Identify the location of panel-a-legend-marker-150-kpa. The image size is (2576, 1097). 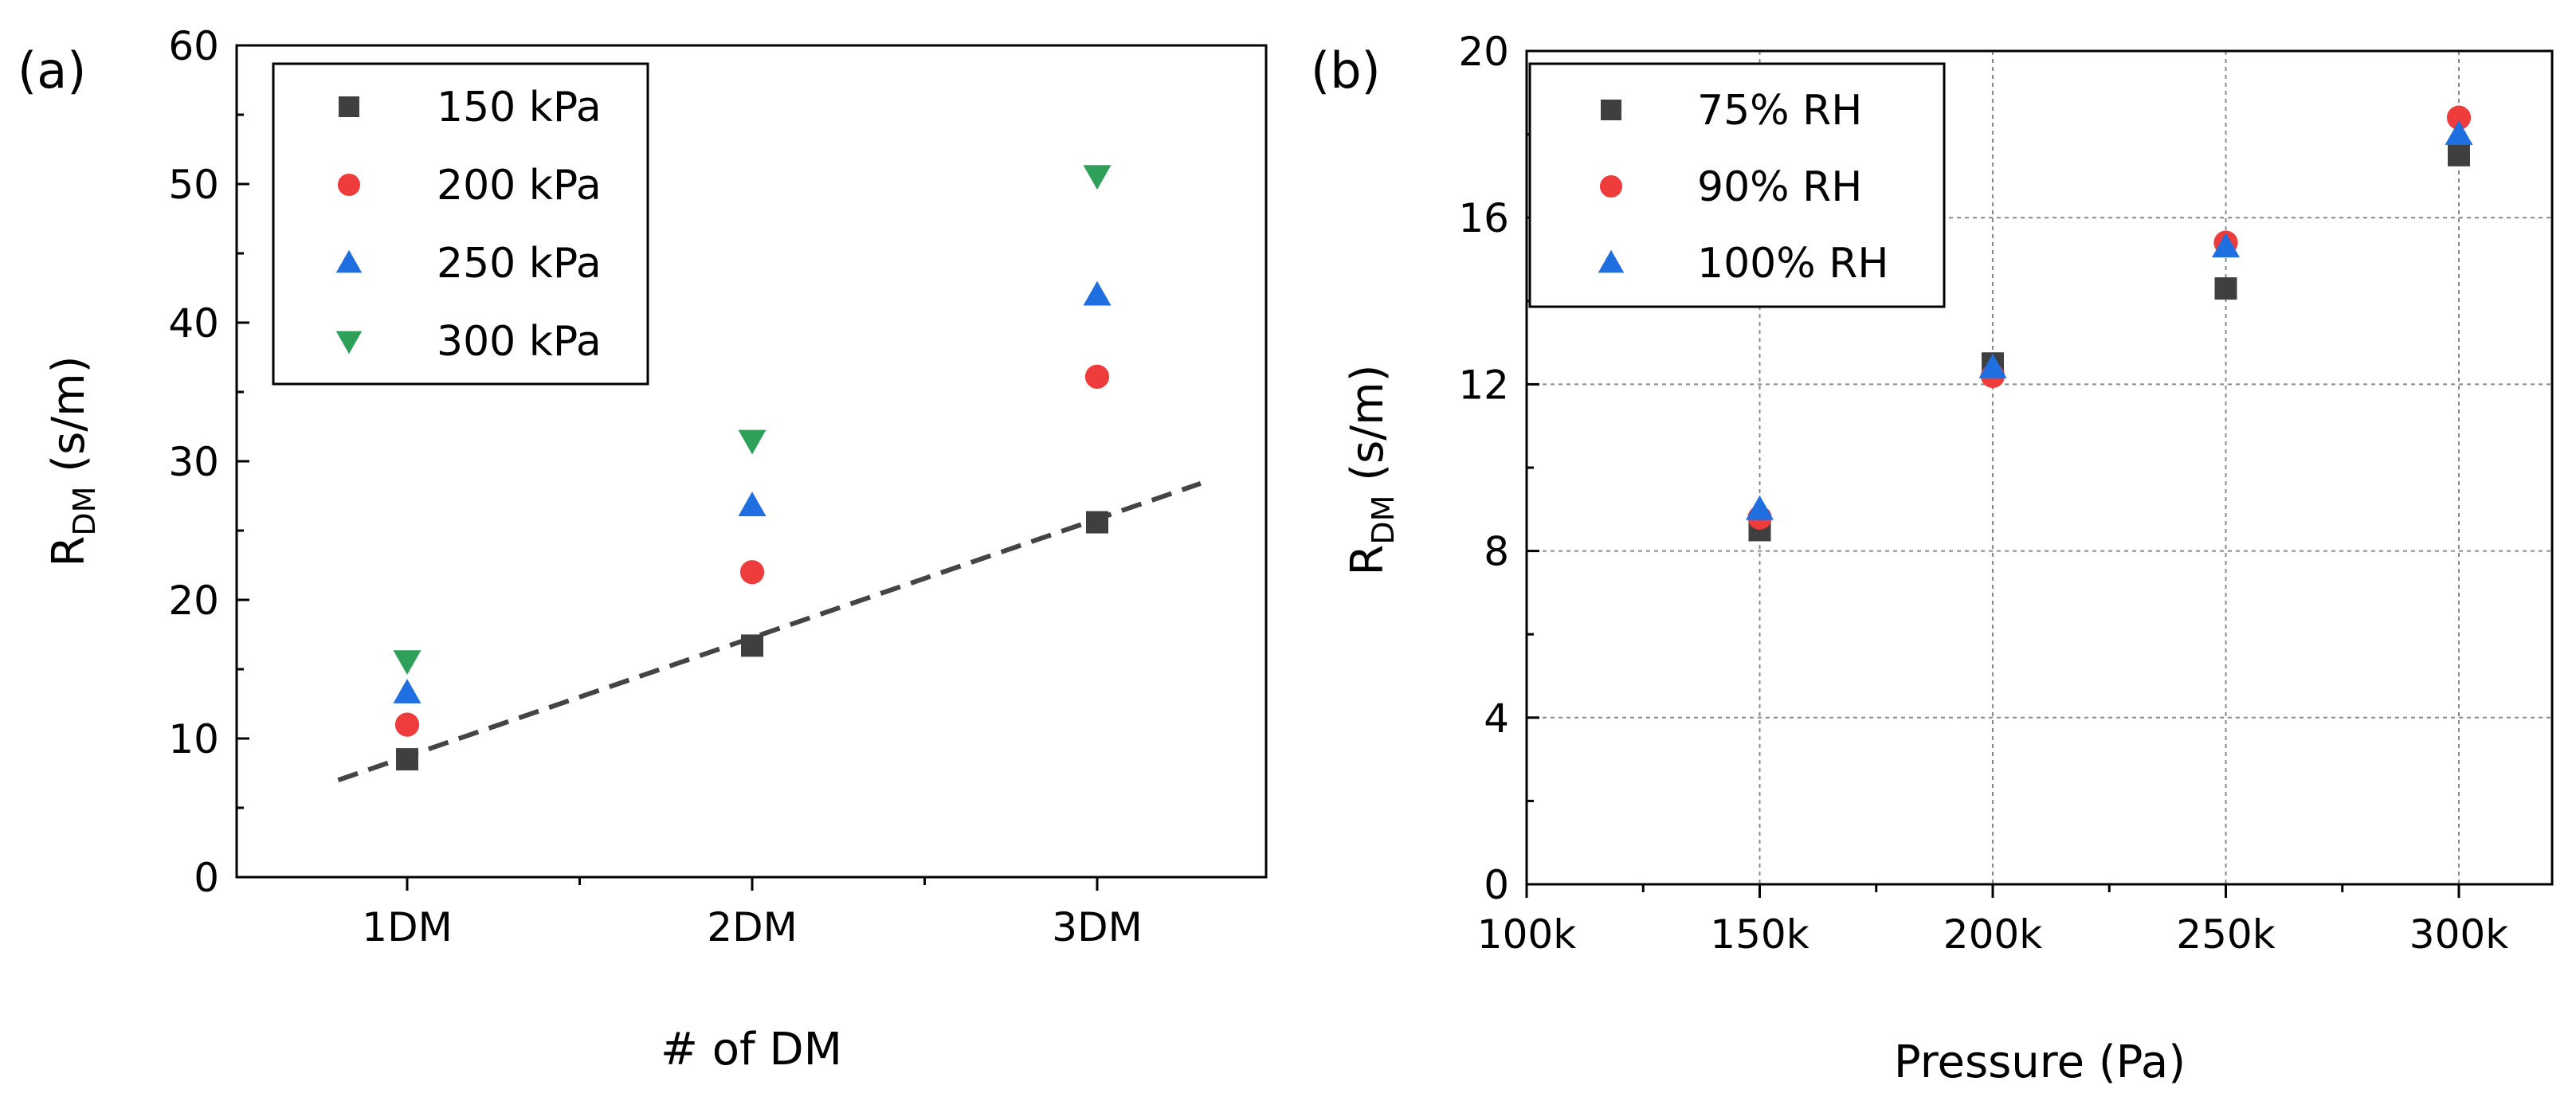
(349, 107).